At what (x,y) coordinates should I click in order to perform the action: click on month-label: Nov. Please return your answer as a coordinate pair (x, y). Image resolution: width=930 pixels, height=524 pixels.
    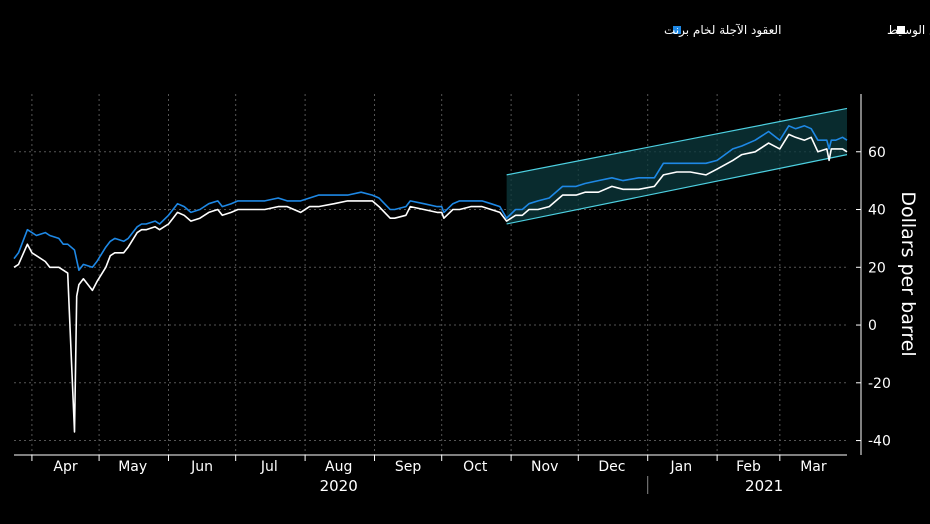
    Looking at the image, I should click on (544, 467).